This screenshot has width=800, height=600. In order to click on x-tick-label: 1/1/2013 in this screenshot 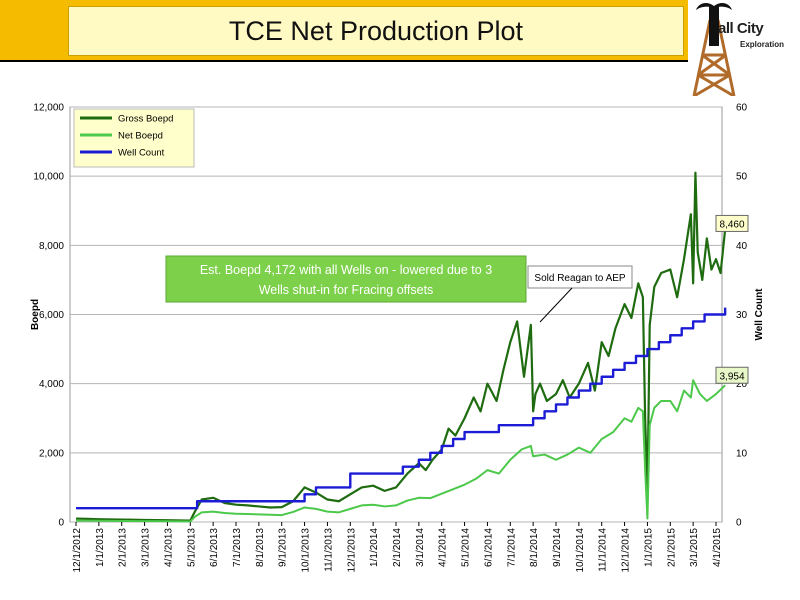, I will do `click(100, 547)`.